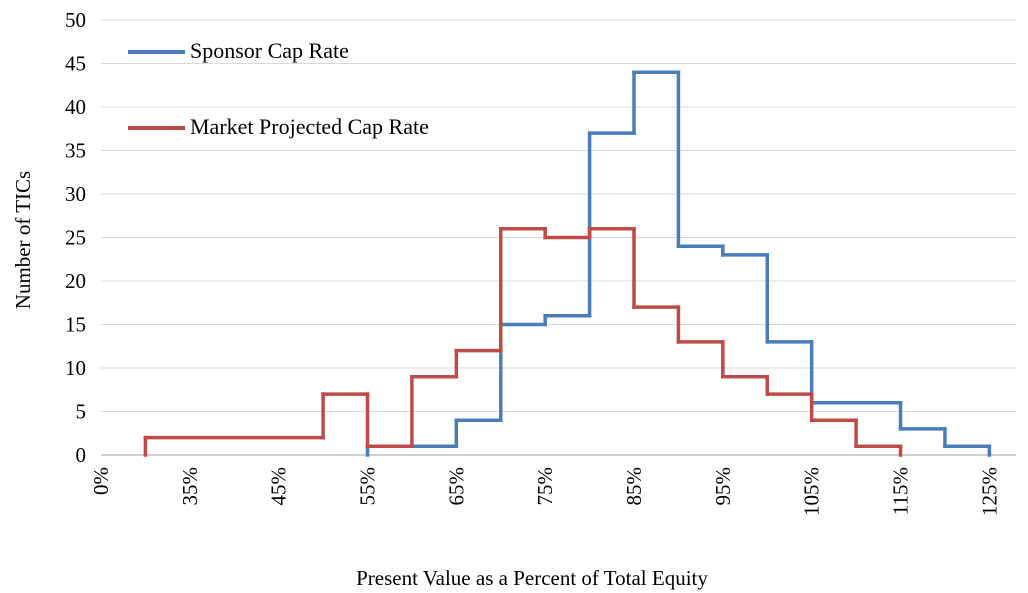 This screenshot has width=1028, height=593. What do you see at coordinates (75, 325) in the screenshot?
I see `y-tick-label: 15` at bounding box center [75, 325].